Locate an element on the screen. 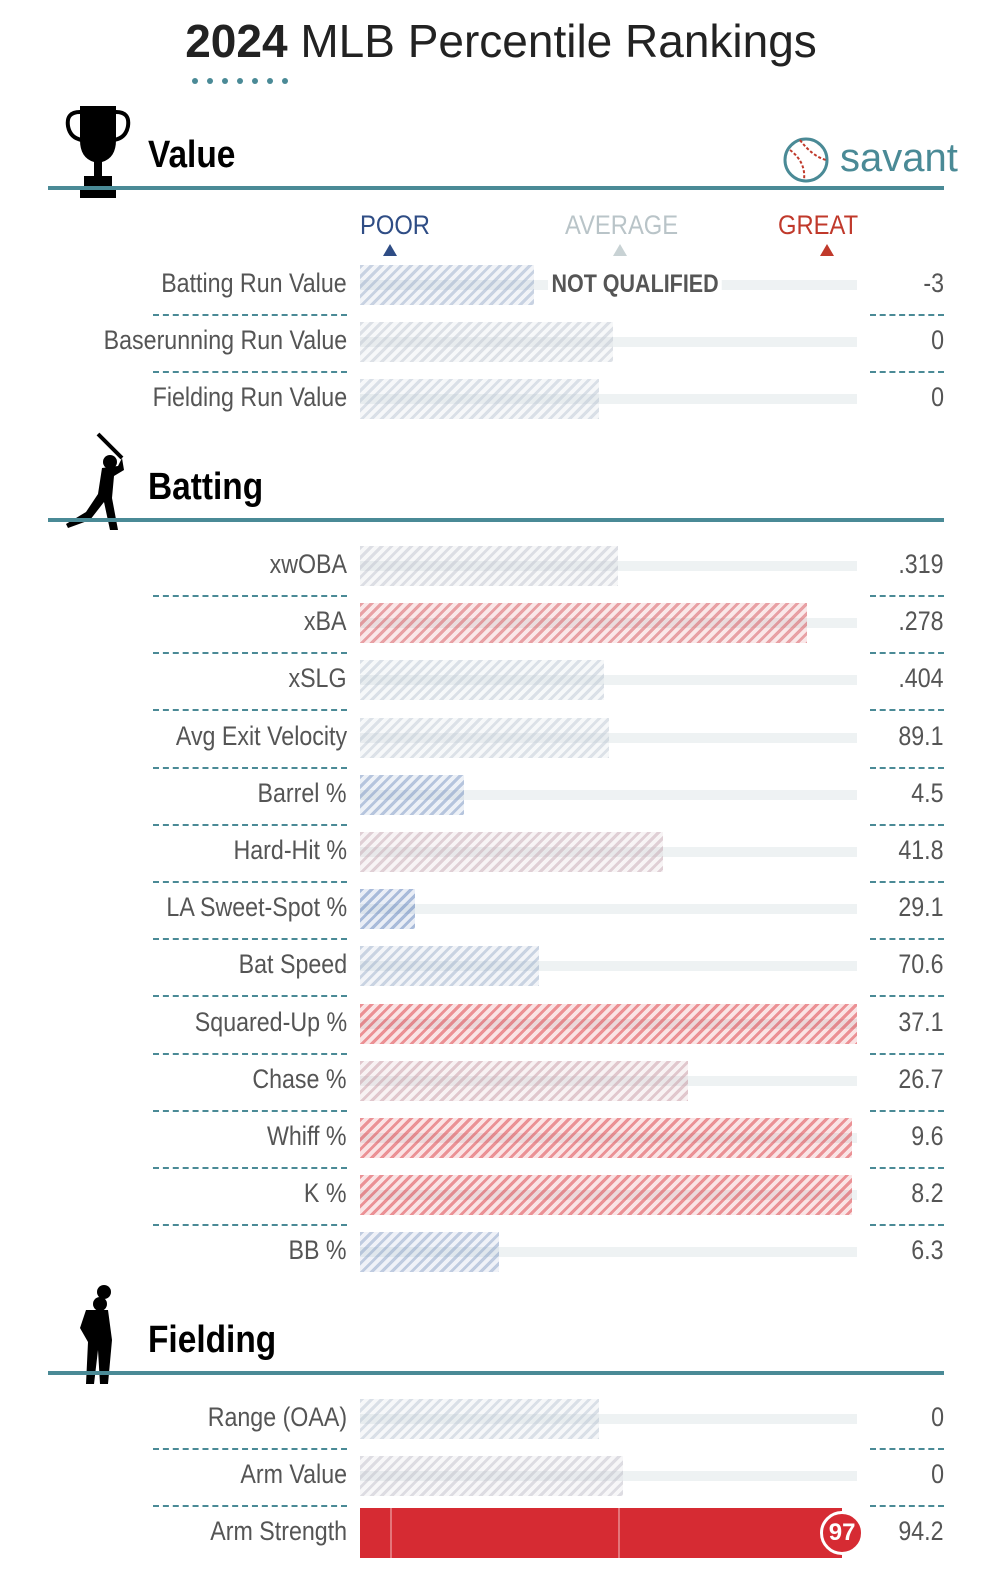 This screenshot has width=1002, height=1587. scale-great: GREAT is located at coordinates (818, 225).